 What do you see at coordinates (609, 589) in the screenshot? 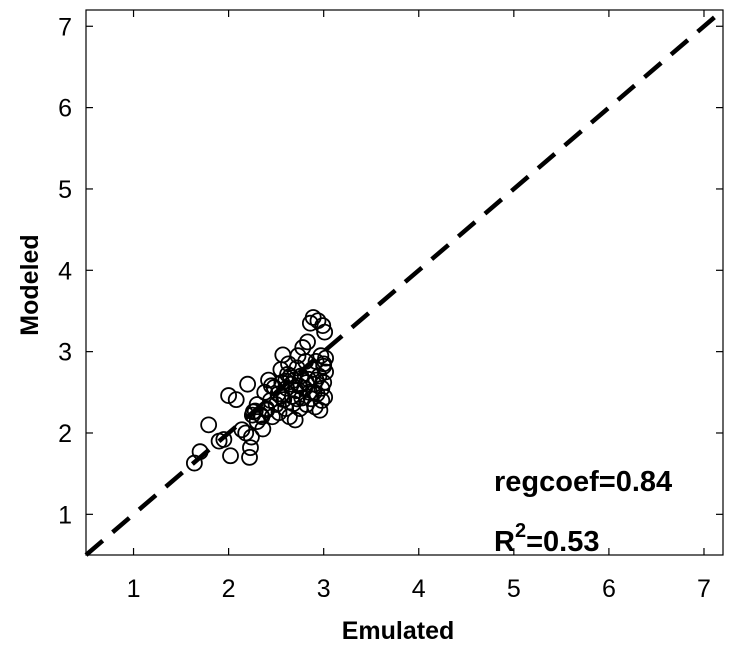
I see `x-tick-label: 6` at bounding box center [609, 589].